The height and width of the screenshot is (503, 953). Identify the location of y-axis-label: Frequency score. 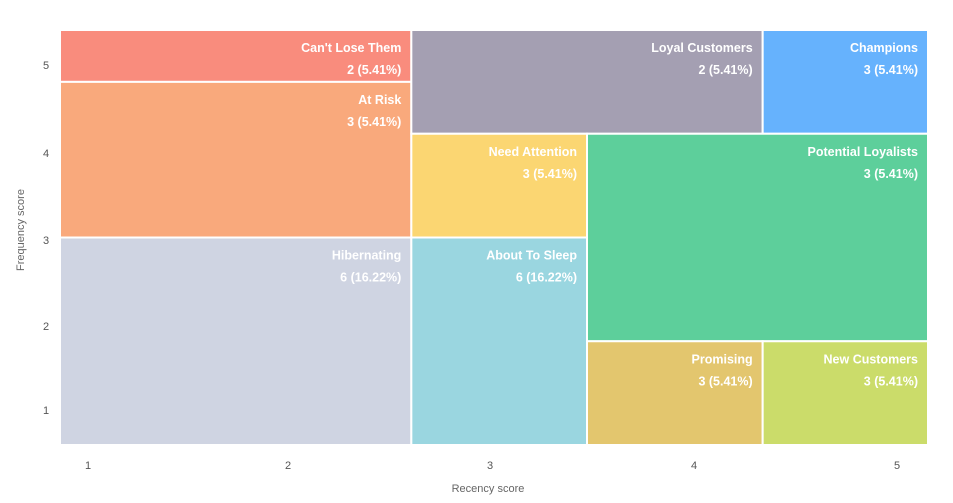
(21, 230).